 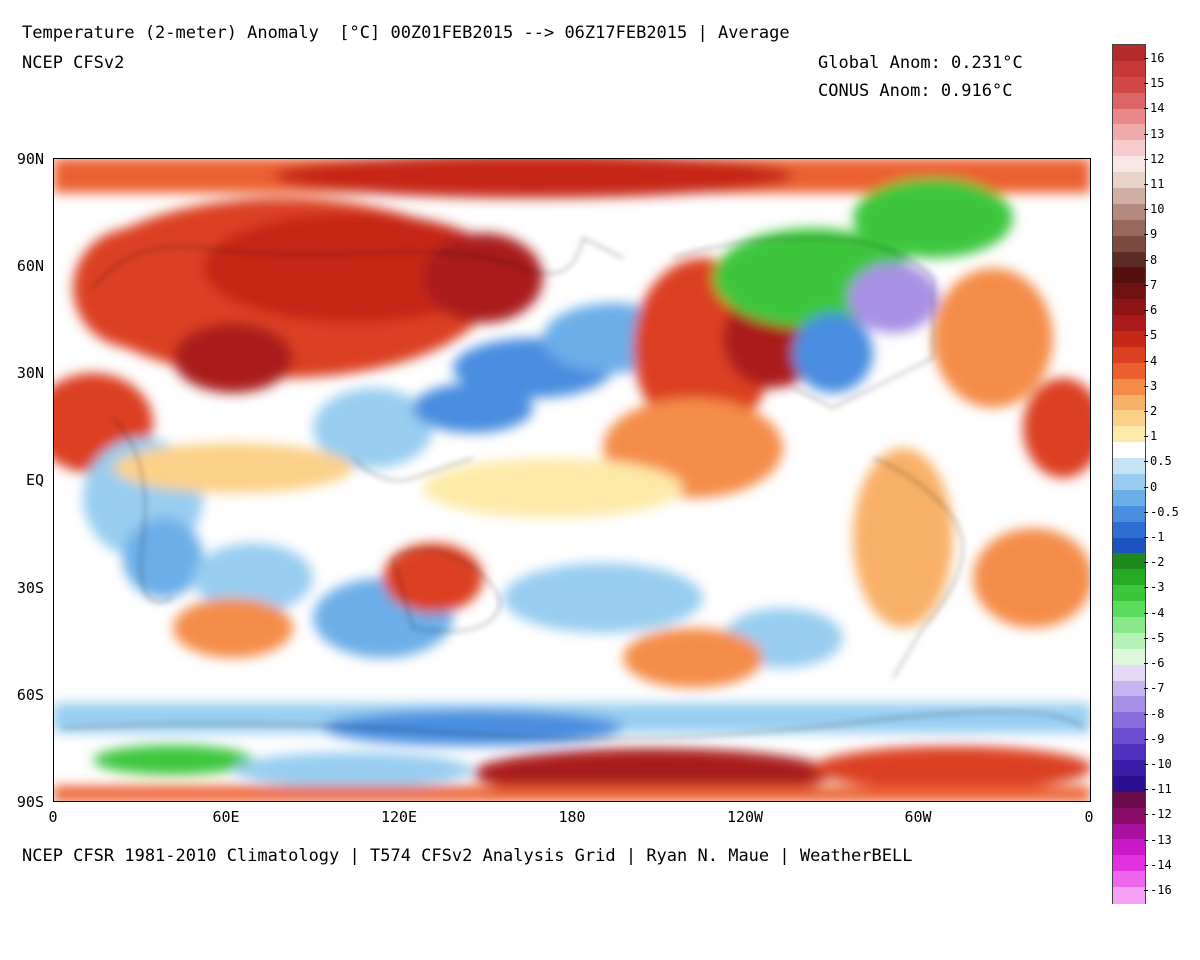 I want to click on colorbar-label: 5, so click(x=1154, y=335).